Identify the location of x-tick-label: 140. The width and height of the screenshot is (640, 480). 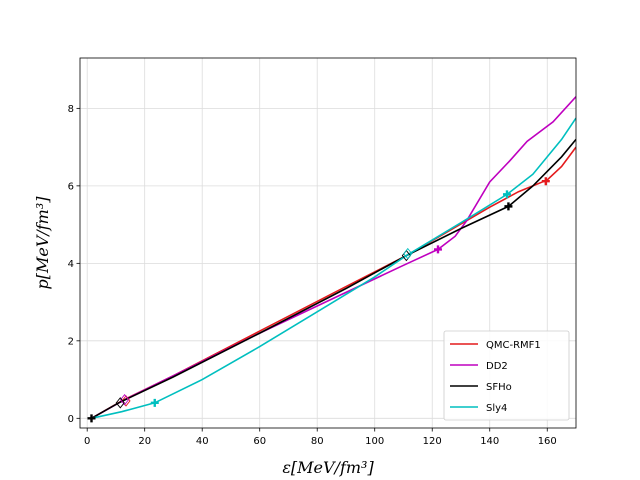
(489, 441).